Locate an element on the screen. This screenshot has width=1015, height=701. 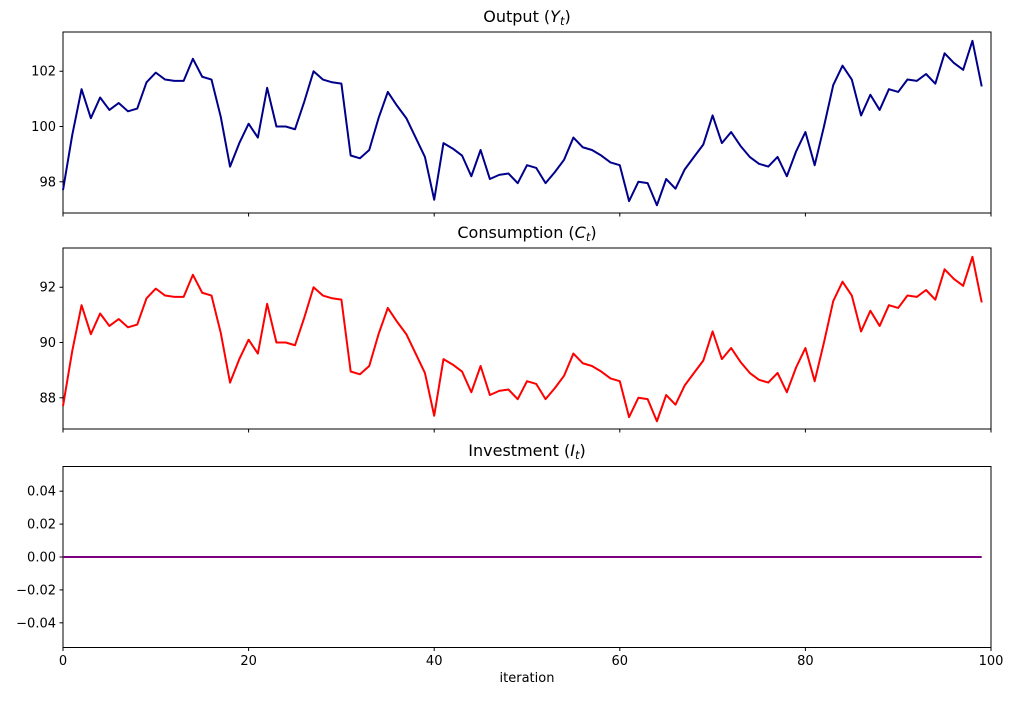
output-title-text: Output ( is located at coordinates (517, 16).